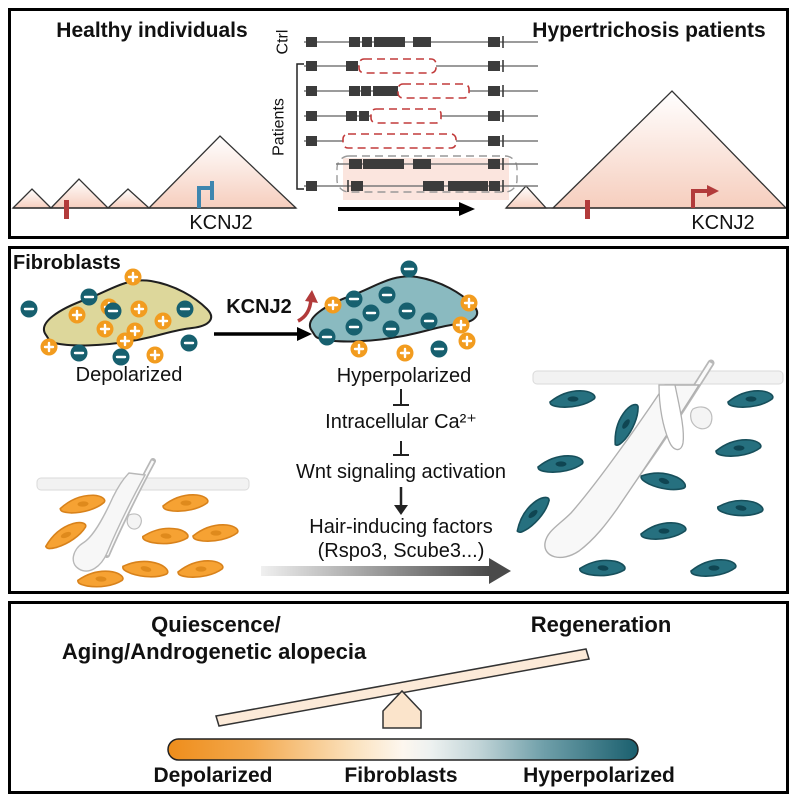 This screenshot has height=801, width=801. Describe the element at coordinates (402, 687) in the screenshot. I see `seesaw-plank` at that location.